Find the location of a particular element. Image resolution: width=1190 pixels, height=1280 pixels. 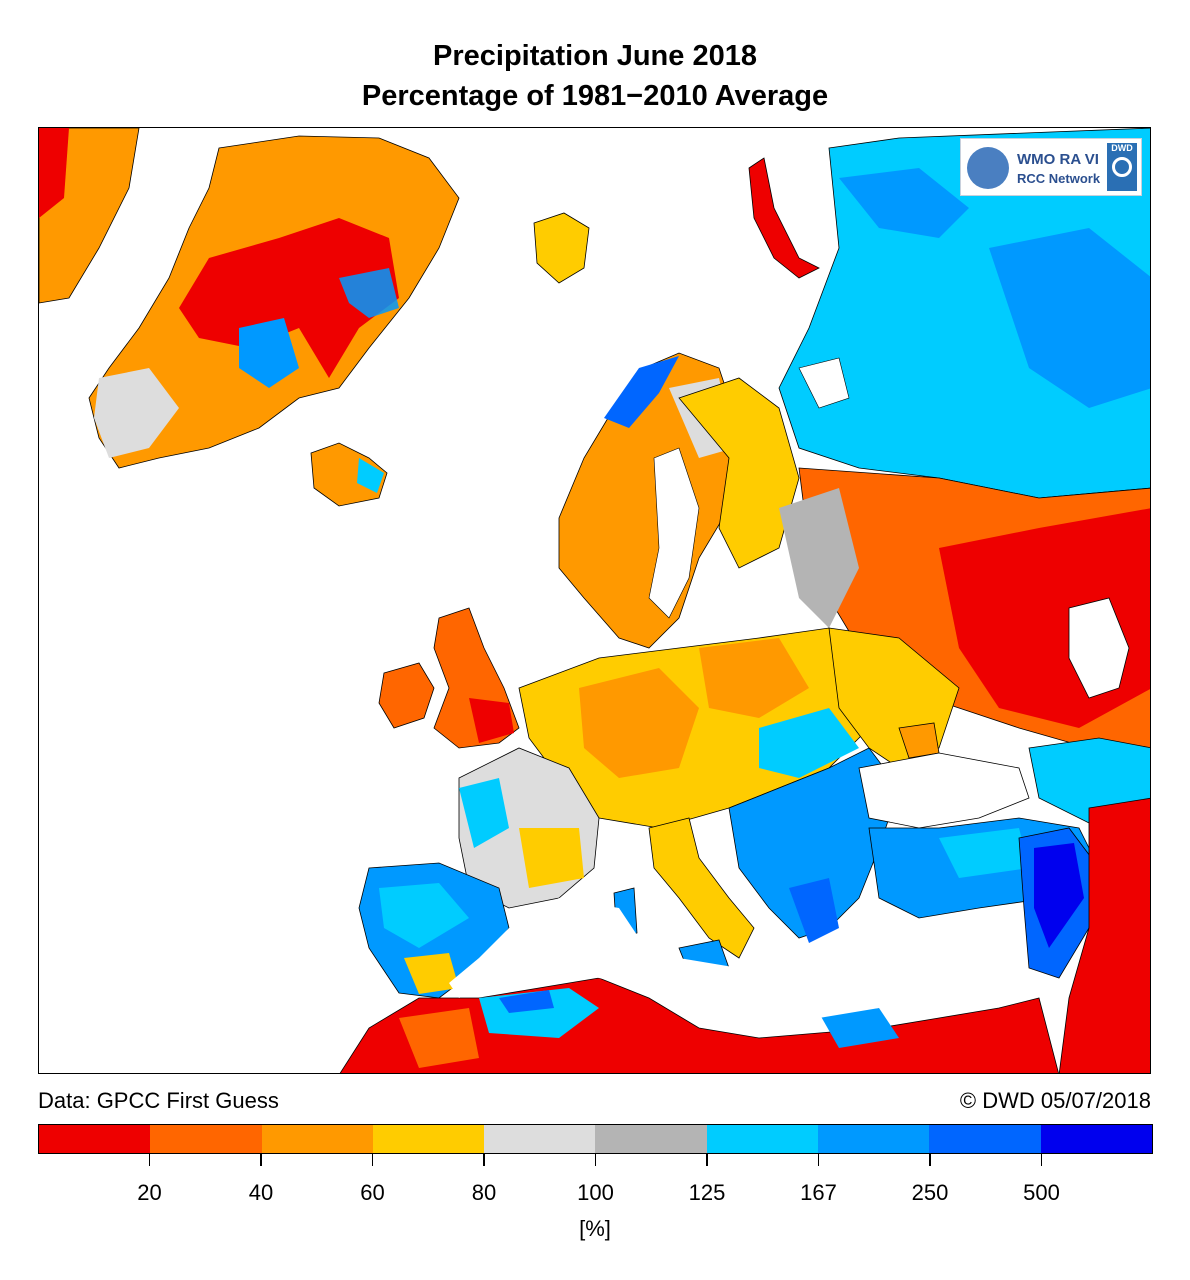

caspian-sea is located at coordinates (1099, 648).